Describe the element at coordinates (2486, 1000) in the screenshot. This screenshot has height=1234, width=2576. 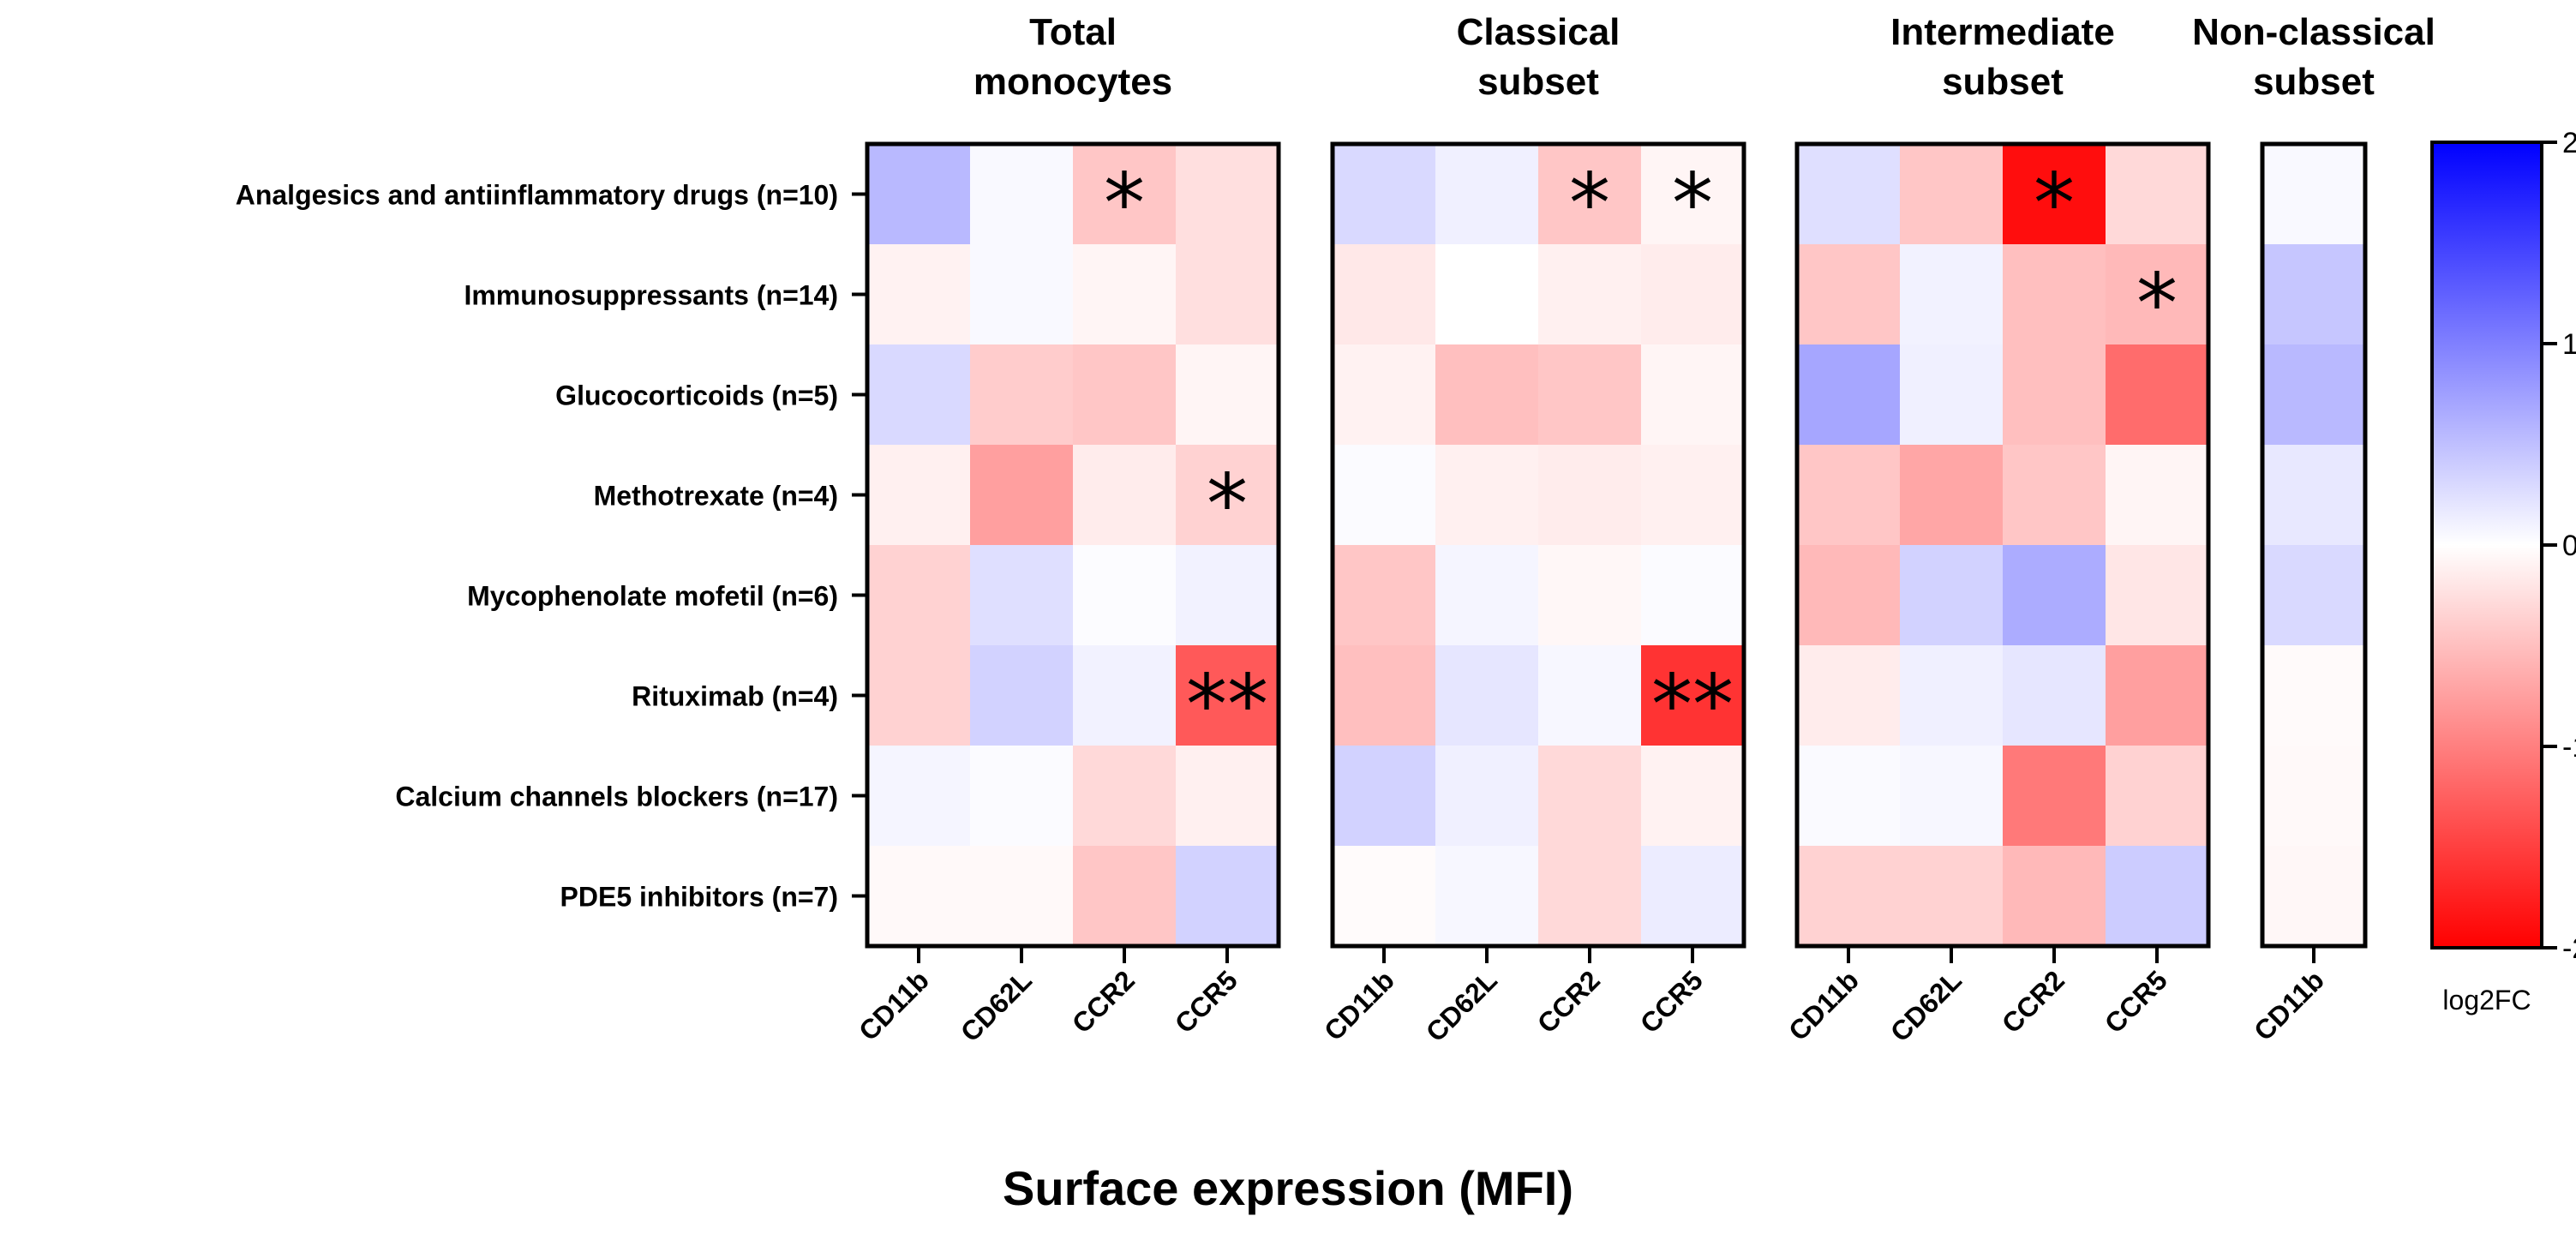
I see `colorbar-title: log2FC` at that location.